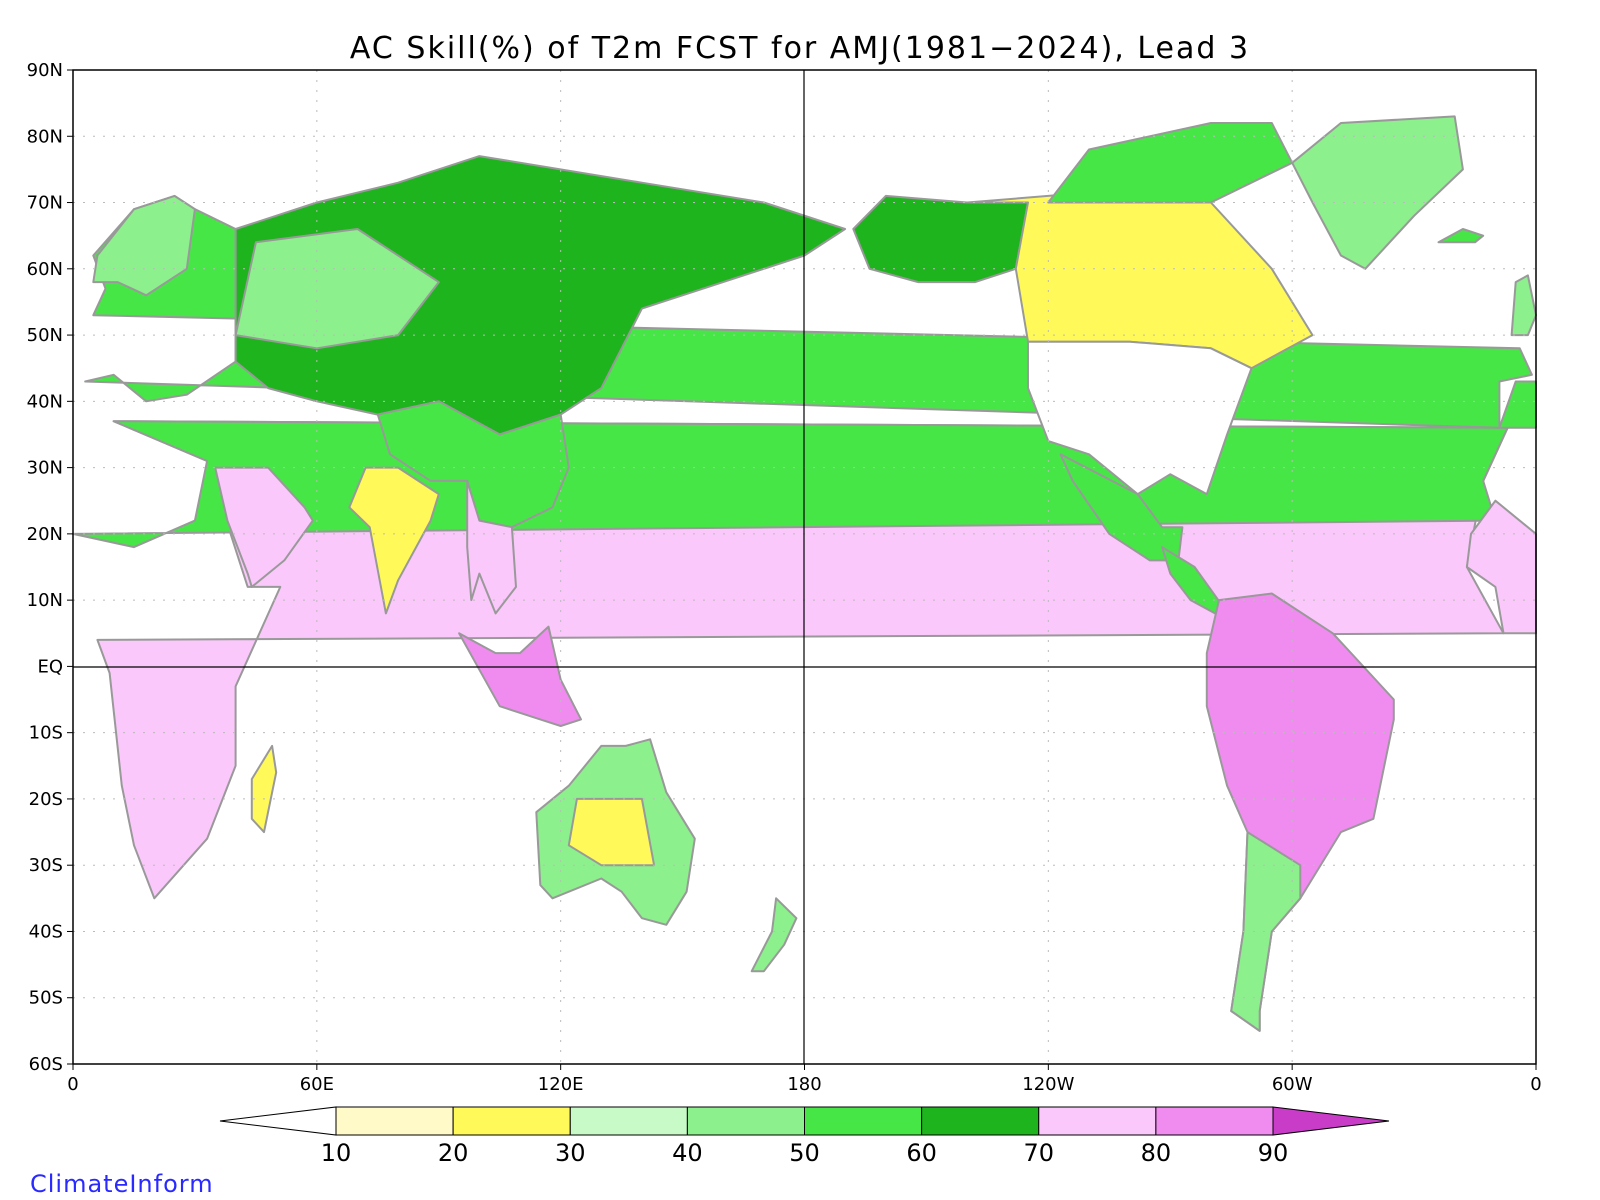  I want to click on lat-tick-label: EQ, so click(50, 666).